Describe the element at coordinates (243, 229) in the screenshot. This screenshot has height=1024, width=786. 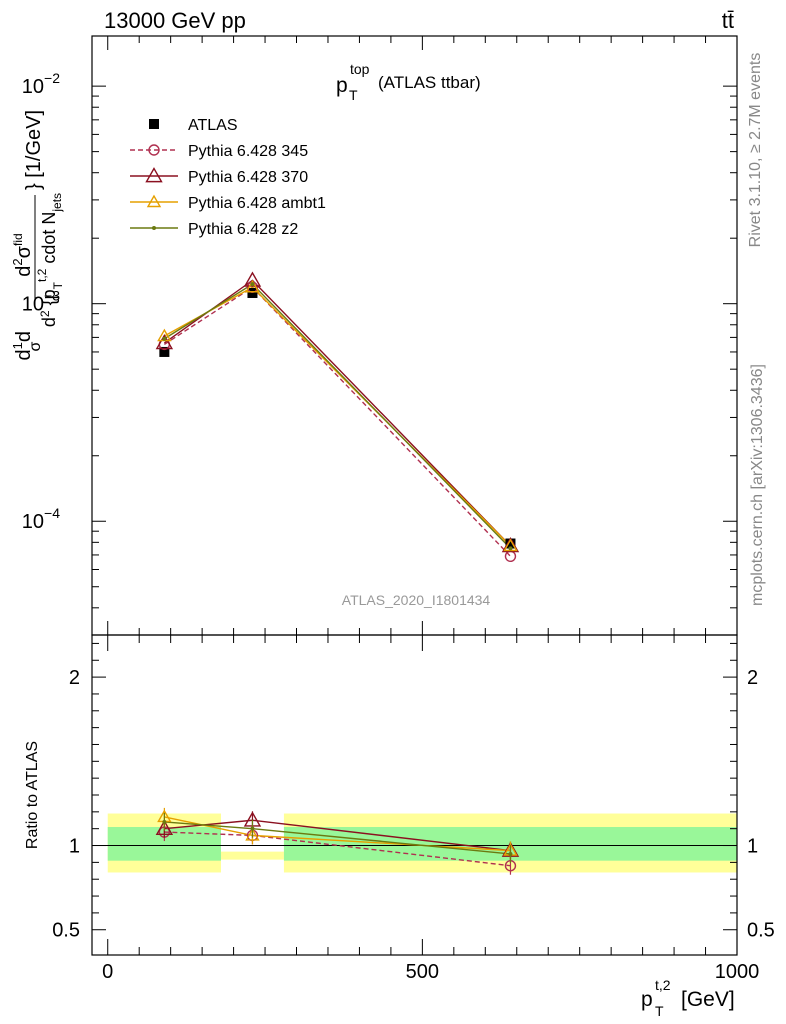
I see `legend-label: Pythia 6.428 z2` at that location.